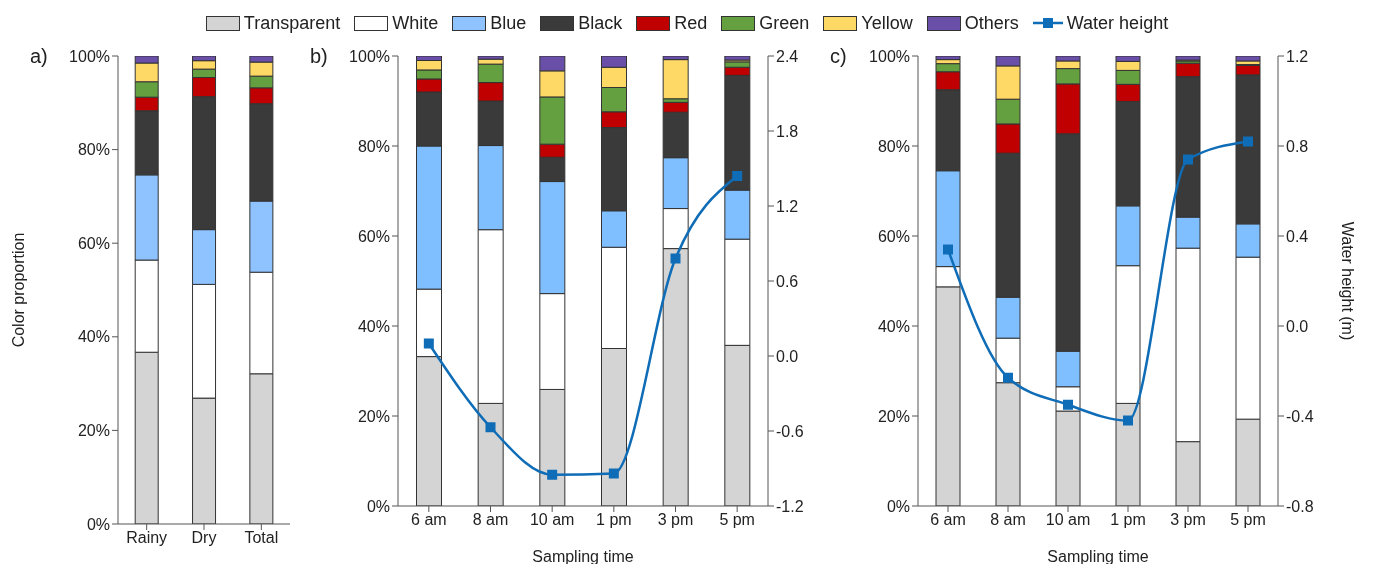 Image resolution: width=1374 pixels, height=577 pixels. What do you see at coordinates (1297, 146) in the screenshot?
I see `y2-tick-label: 0.8` at bounding box center [1297, 146].